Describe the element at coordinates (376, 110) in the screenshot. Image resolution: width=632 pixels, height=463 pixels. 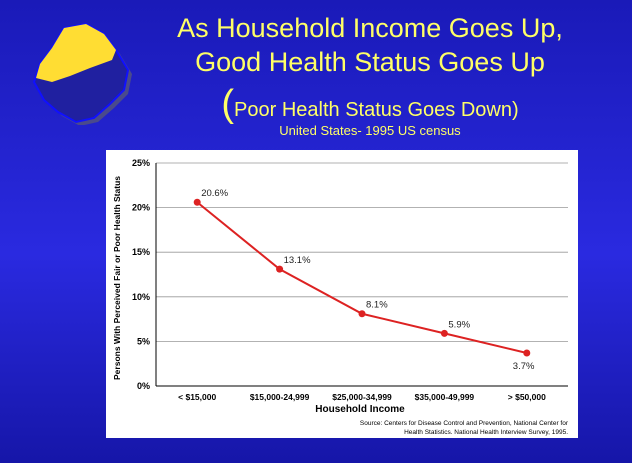
I see `subtitle-text: Poor Health Status Goes Down)` at that location.